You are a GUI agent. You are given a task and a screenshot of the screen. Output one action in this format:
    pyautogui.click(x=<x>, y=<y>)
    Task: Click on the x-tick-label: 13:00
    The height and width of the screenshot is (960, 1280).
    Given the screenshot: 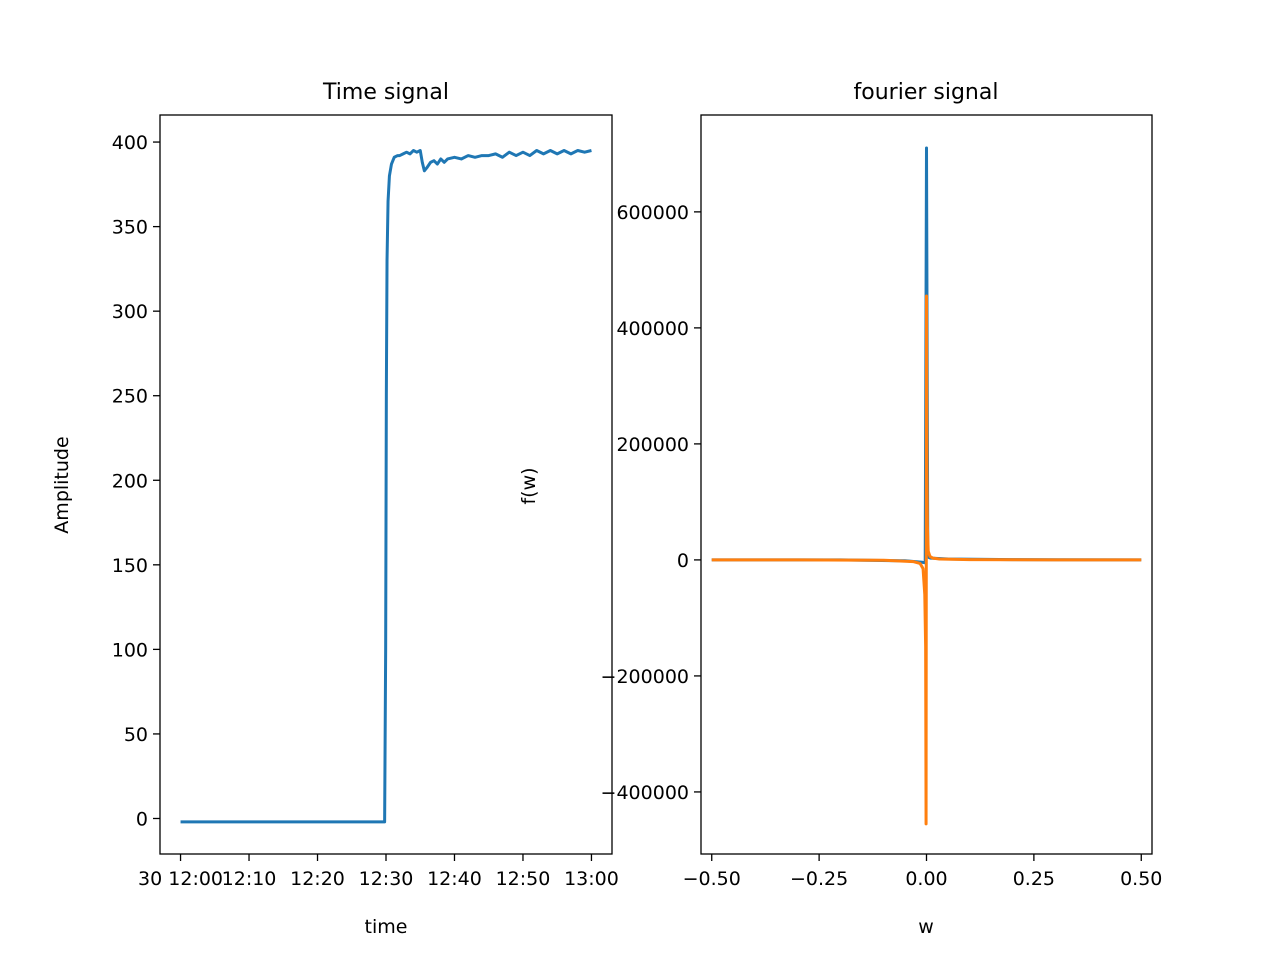 What is the action you would take?
    pyautogui.click(x=591, y=879)
    